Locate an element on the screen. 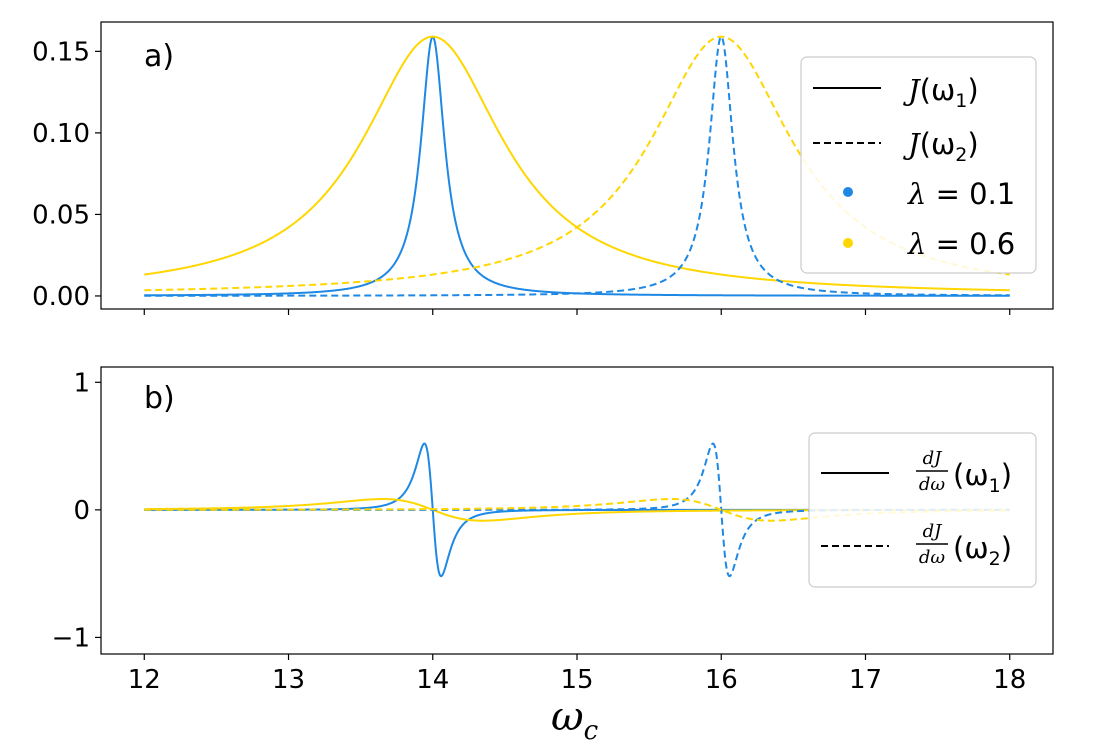  legend-lambda-0.1: λ = 0.1 is located at coordinates (961, 194).